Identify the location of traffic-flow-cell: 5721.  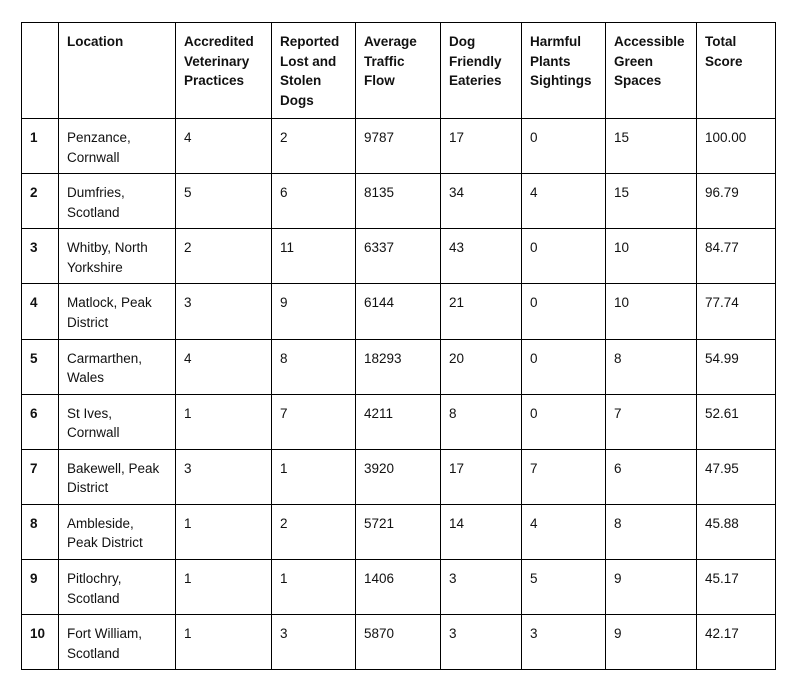
(398, 532).